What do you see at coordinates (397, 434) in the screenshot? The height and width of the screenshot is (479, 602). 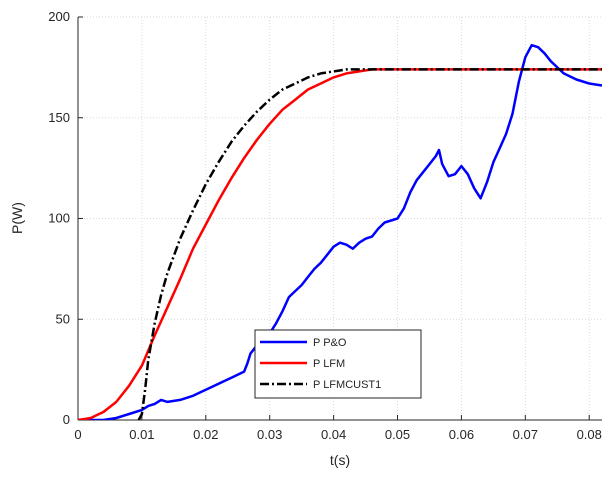 I see `x-tick-label: 0.05` at bounding box center [397, 434].